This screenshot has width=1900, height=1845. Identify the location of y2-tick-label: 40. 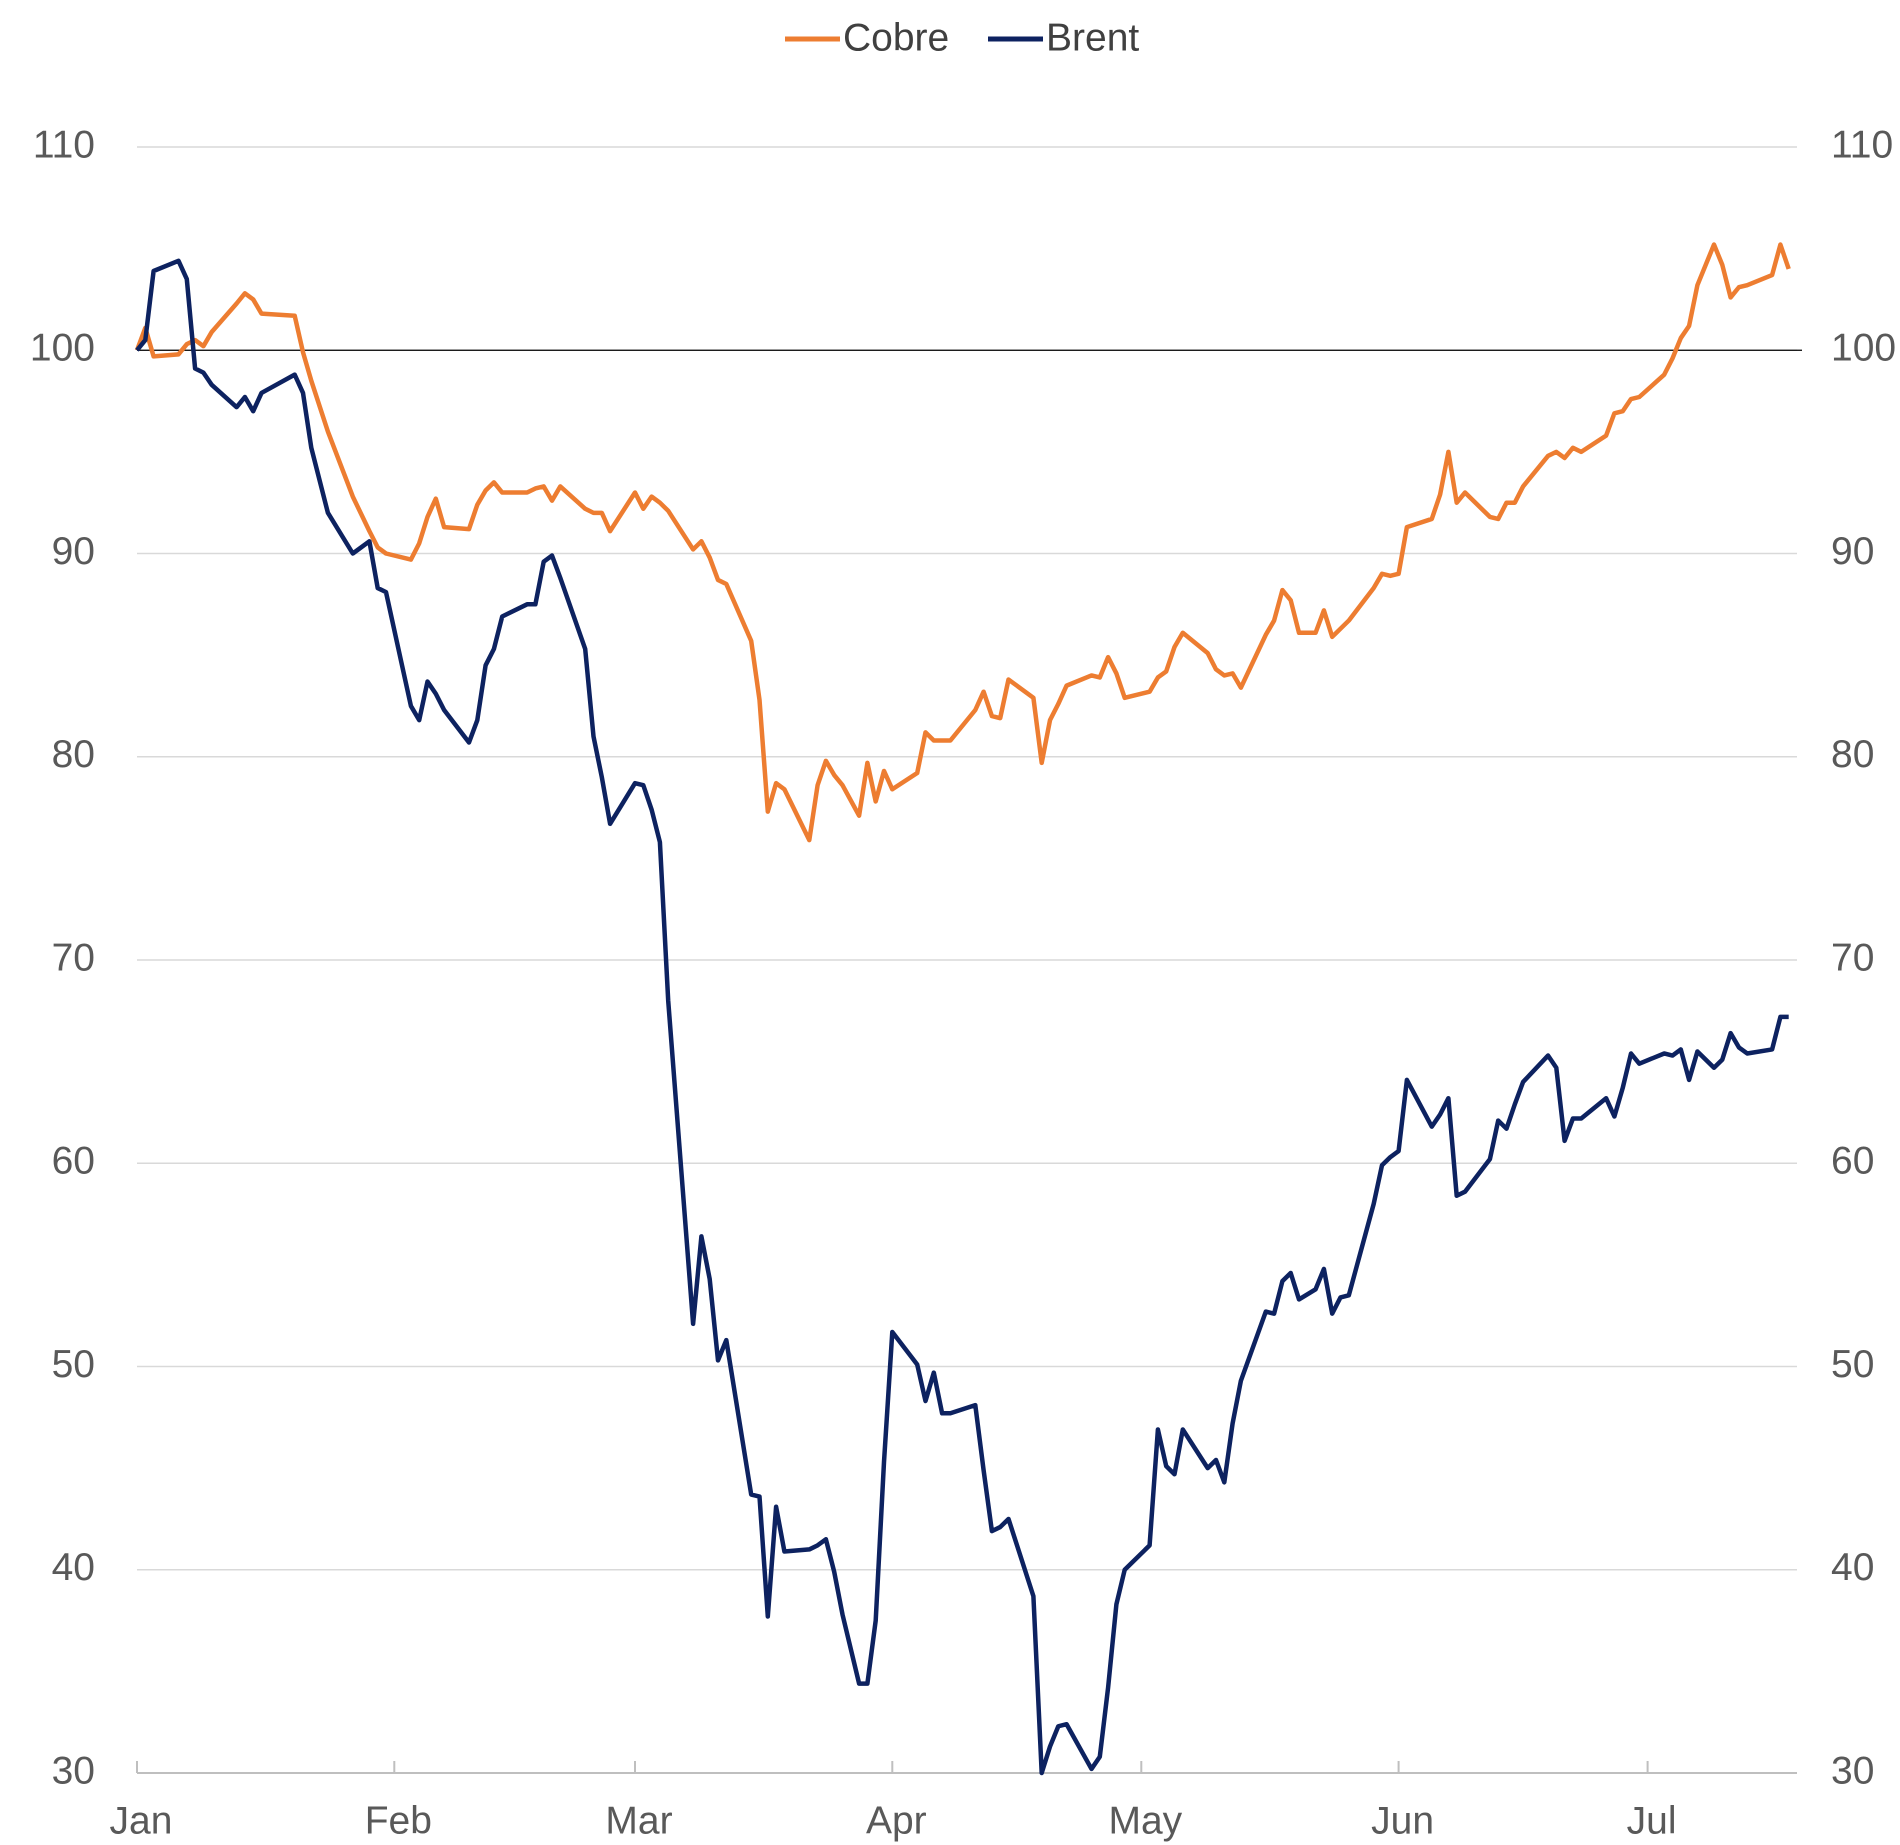
(1852, 1567).